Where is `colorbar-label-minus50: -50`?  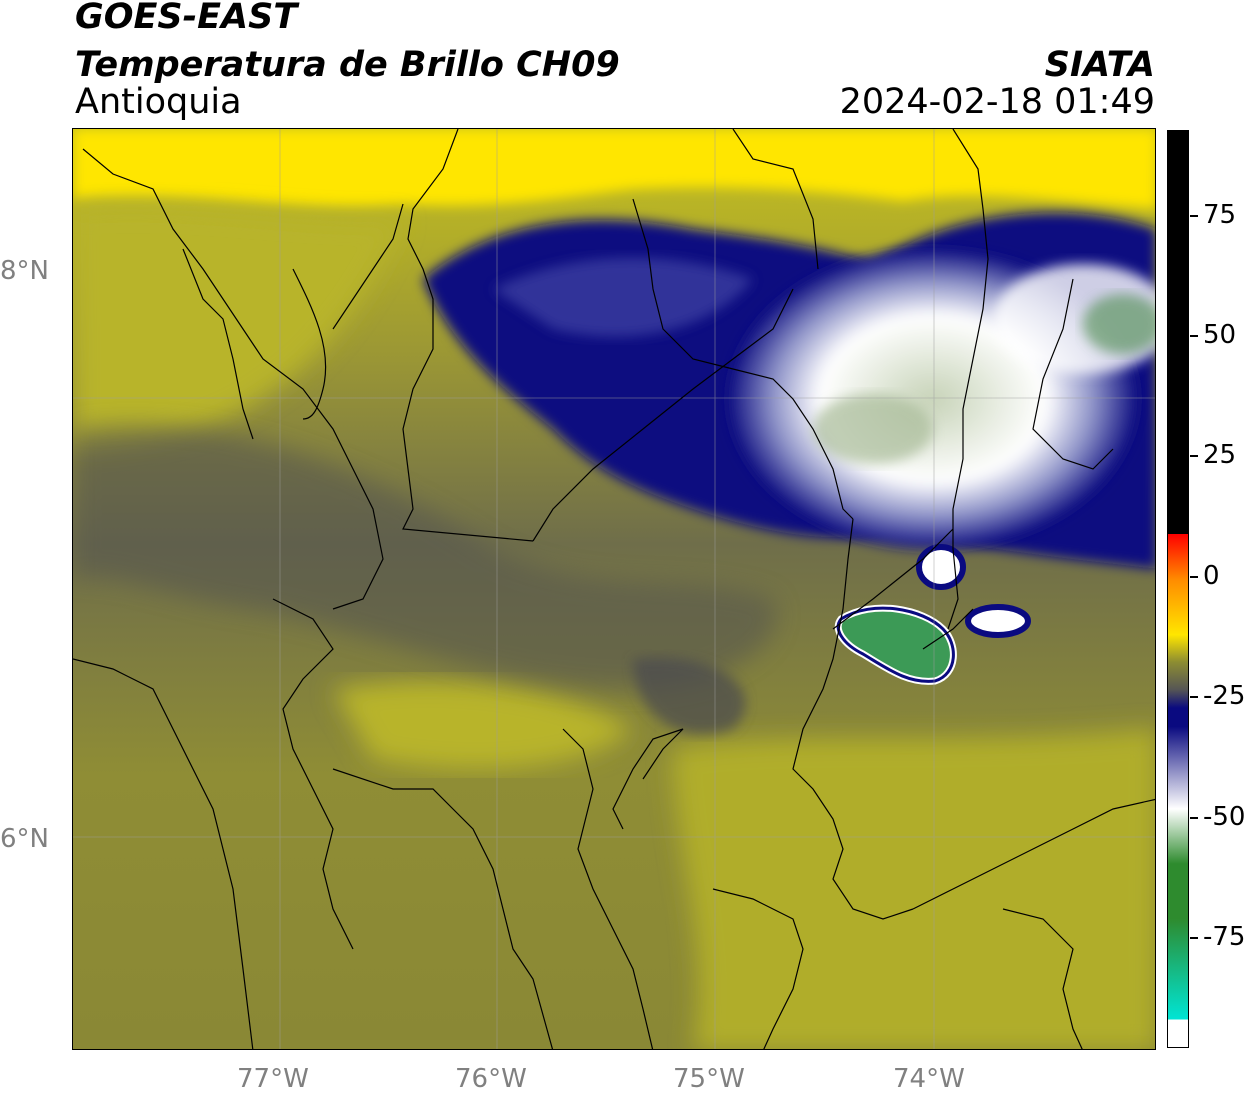 colorbar-label-minus50: -50 is located at coordinates (1224, 817).